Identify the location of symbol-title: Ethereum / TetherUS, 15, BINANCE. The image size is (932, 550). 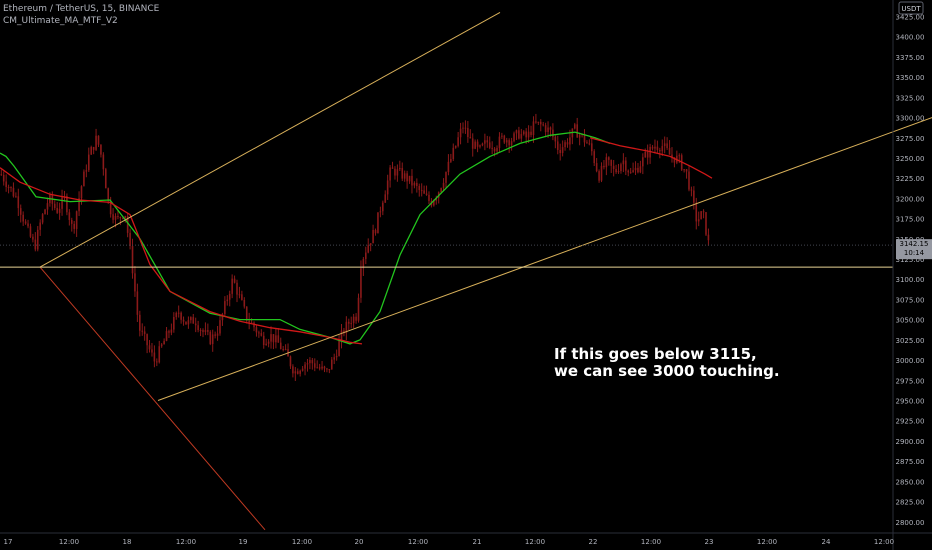
(81, 9).